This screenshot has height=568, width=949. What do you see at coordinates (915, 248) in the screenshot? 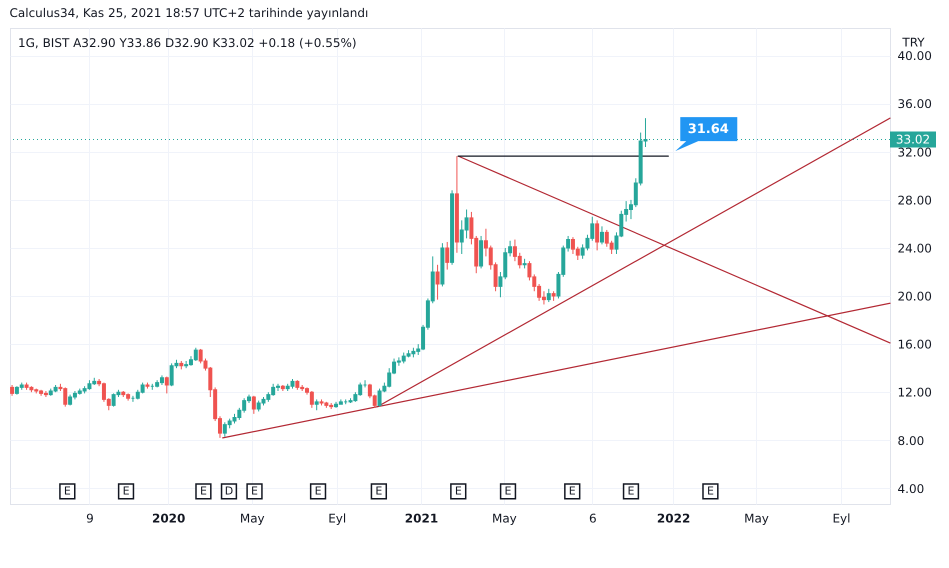
I see `y-tick-label: 24.00` at bounding box center [915, 248].